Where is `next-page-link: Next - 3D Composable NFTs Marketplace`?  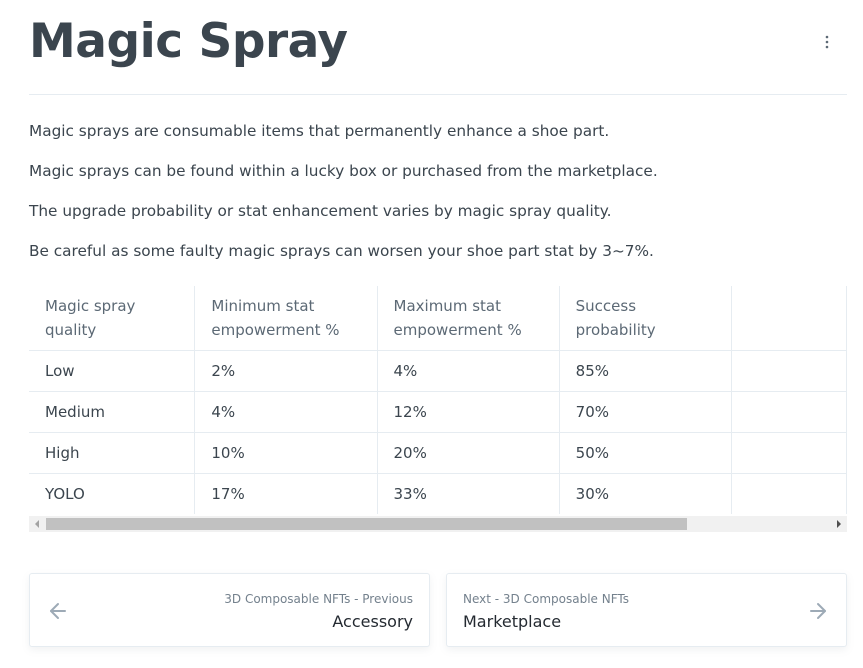
next-page-link: Next - 3D Composable NFTs Marketplace is located at coordinates (646, 610).